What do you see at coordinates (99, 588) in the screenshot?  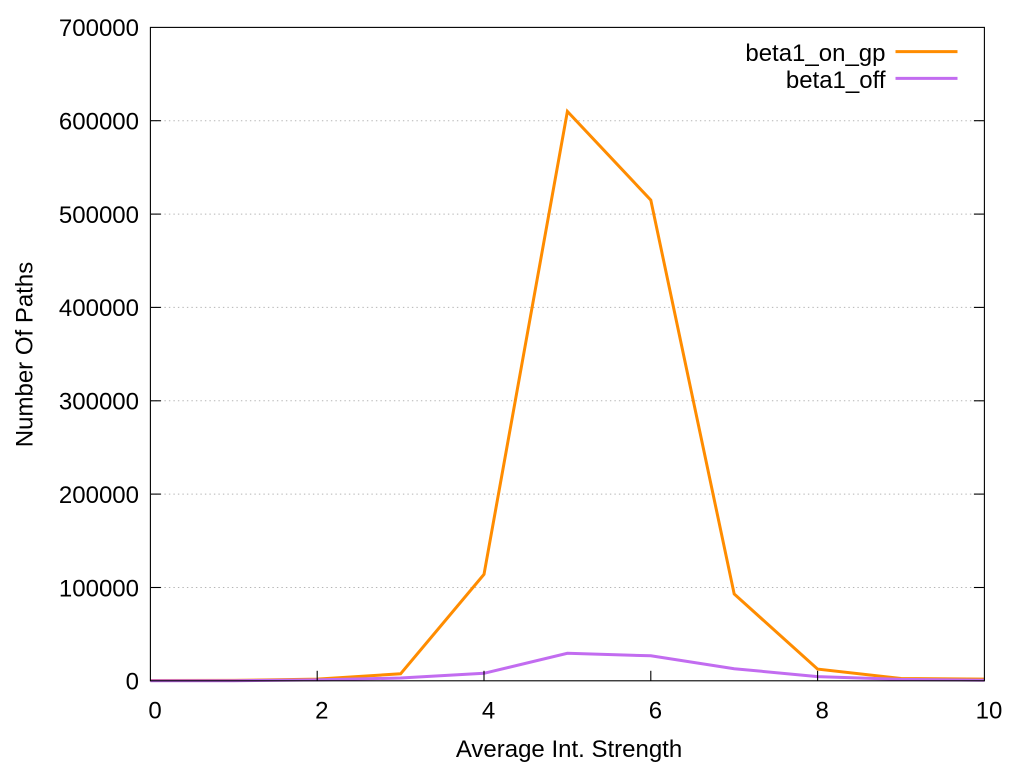 I see `svg-text: 100000` at bounding box center [99, 588].